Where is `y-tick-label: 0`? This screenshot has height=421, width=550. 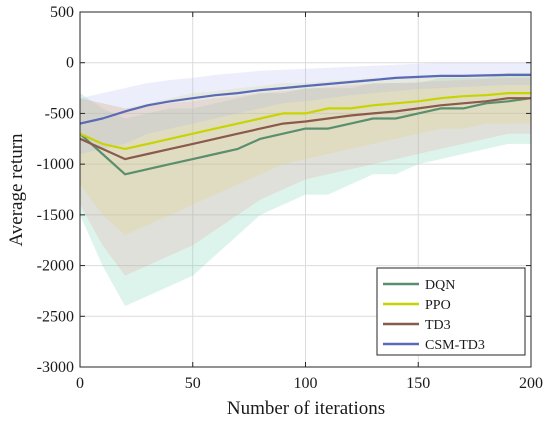
y-tick-label: 0 is located at coordinates (70, 63).